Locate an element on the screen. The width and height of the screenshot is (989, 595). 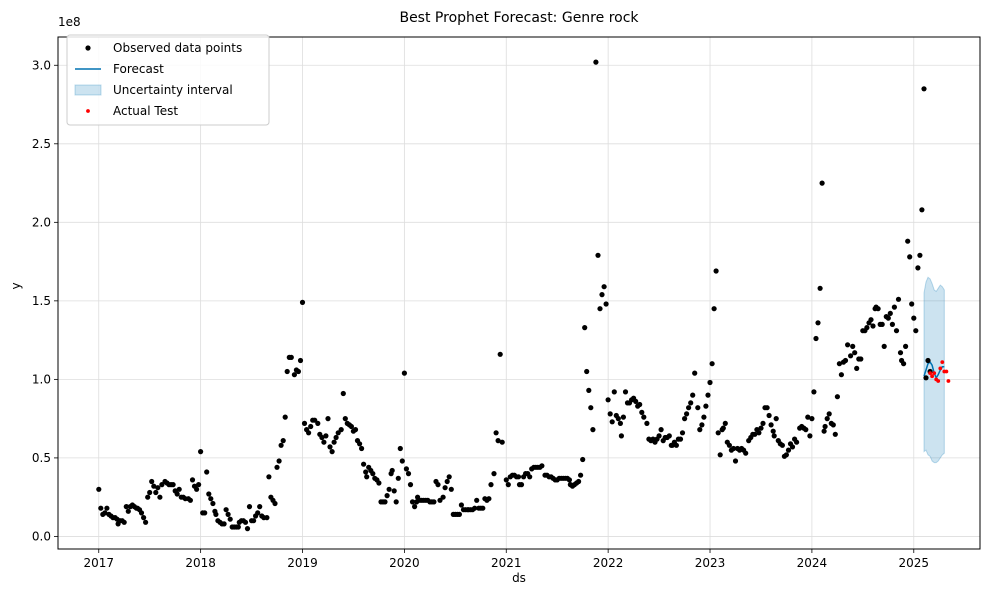
uncertainty-area is located at coordinates (934, 370).